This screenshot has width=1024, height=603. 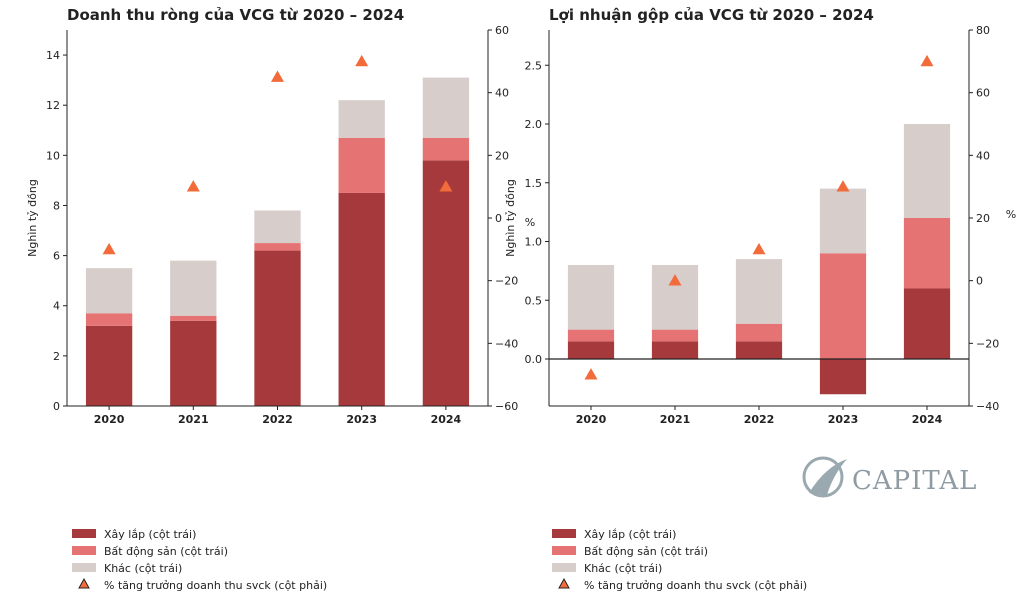 What do you see at coordinates (53, 155) in the screenshot?
I see `left-tick-label: 10` at bounding box center [53, 155].